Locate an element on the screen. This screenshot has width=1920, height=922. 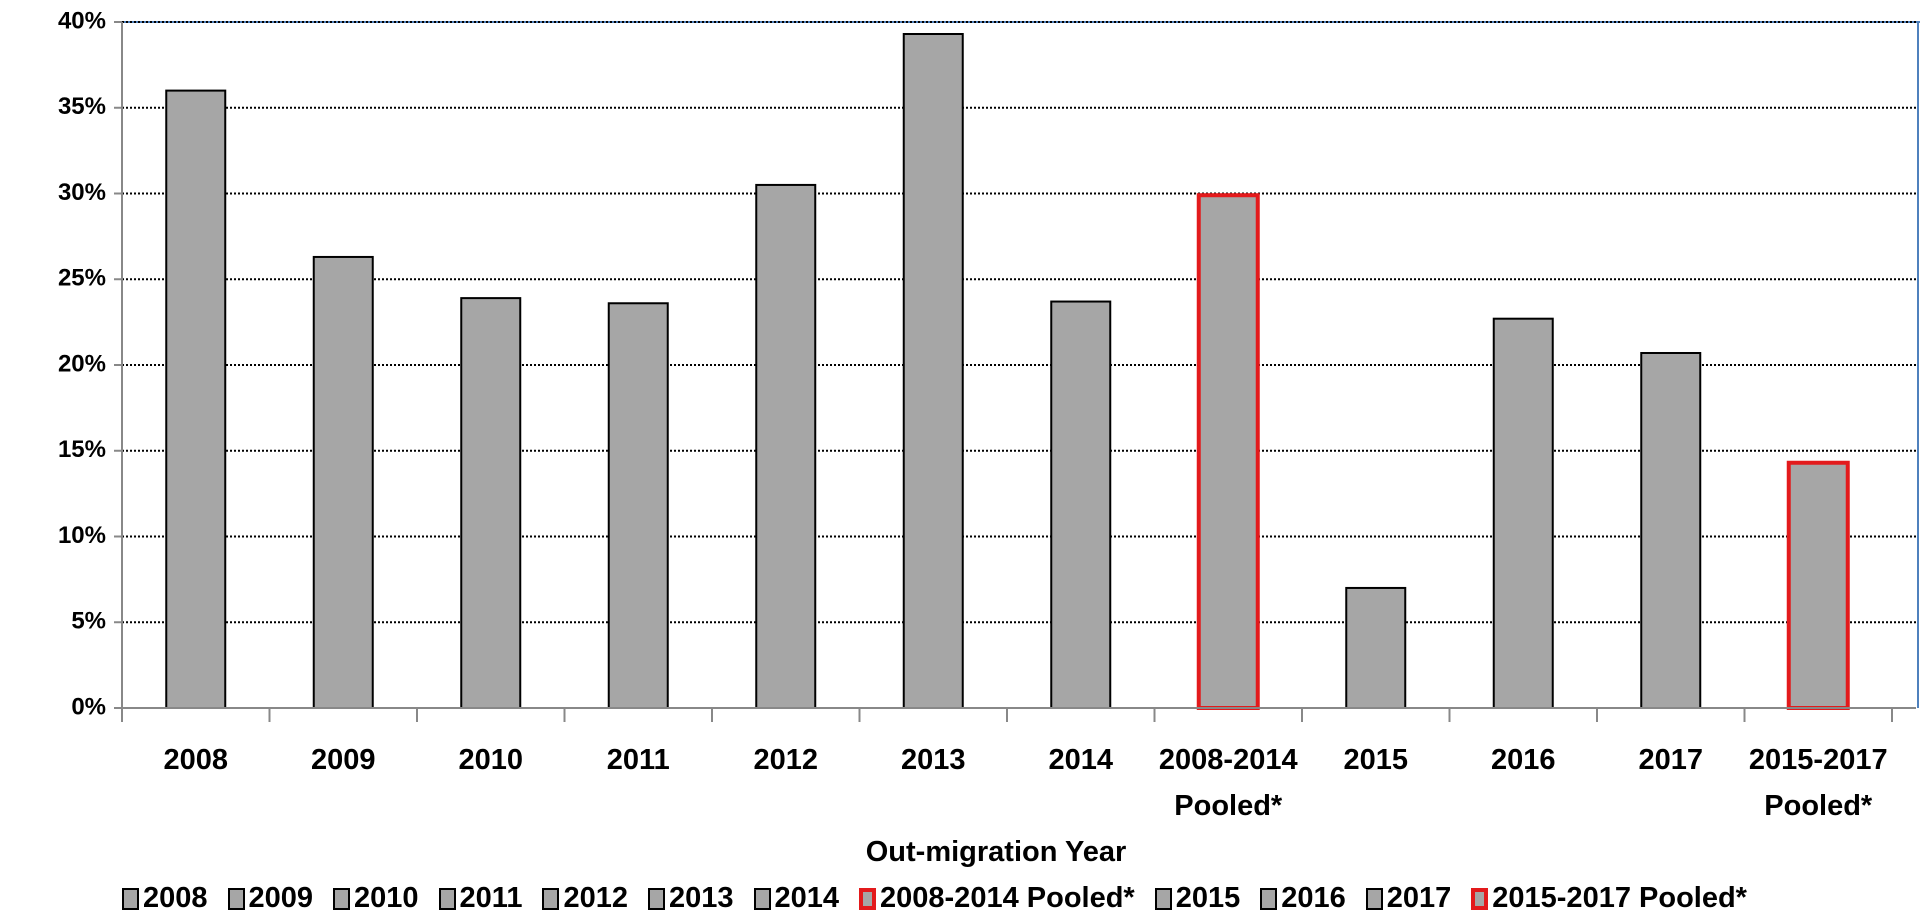
legend-item: 2014 is located at coordinates (796, 898).